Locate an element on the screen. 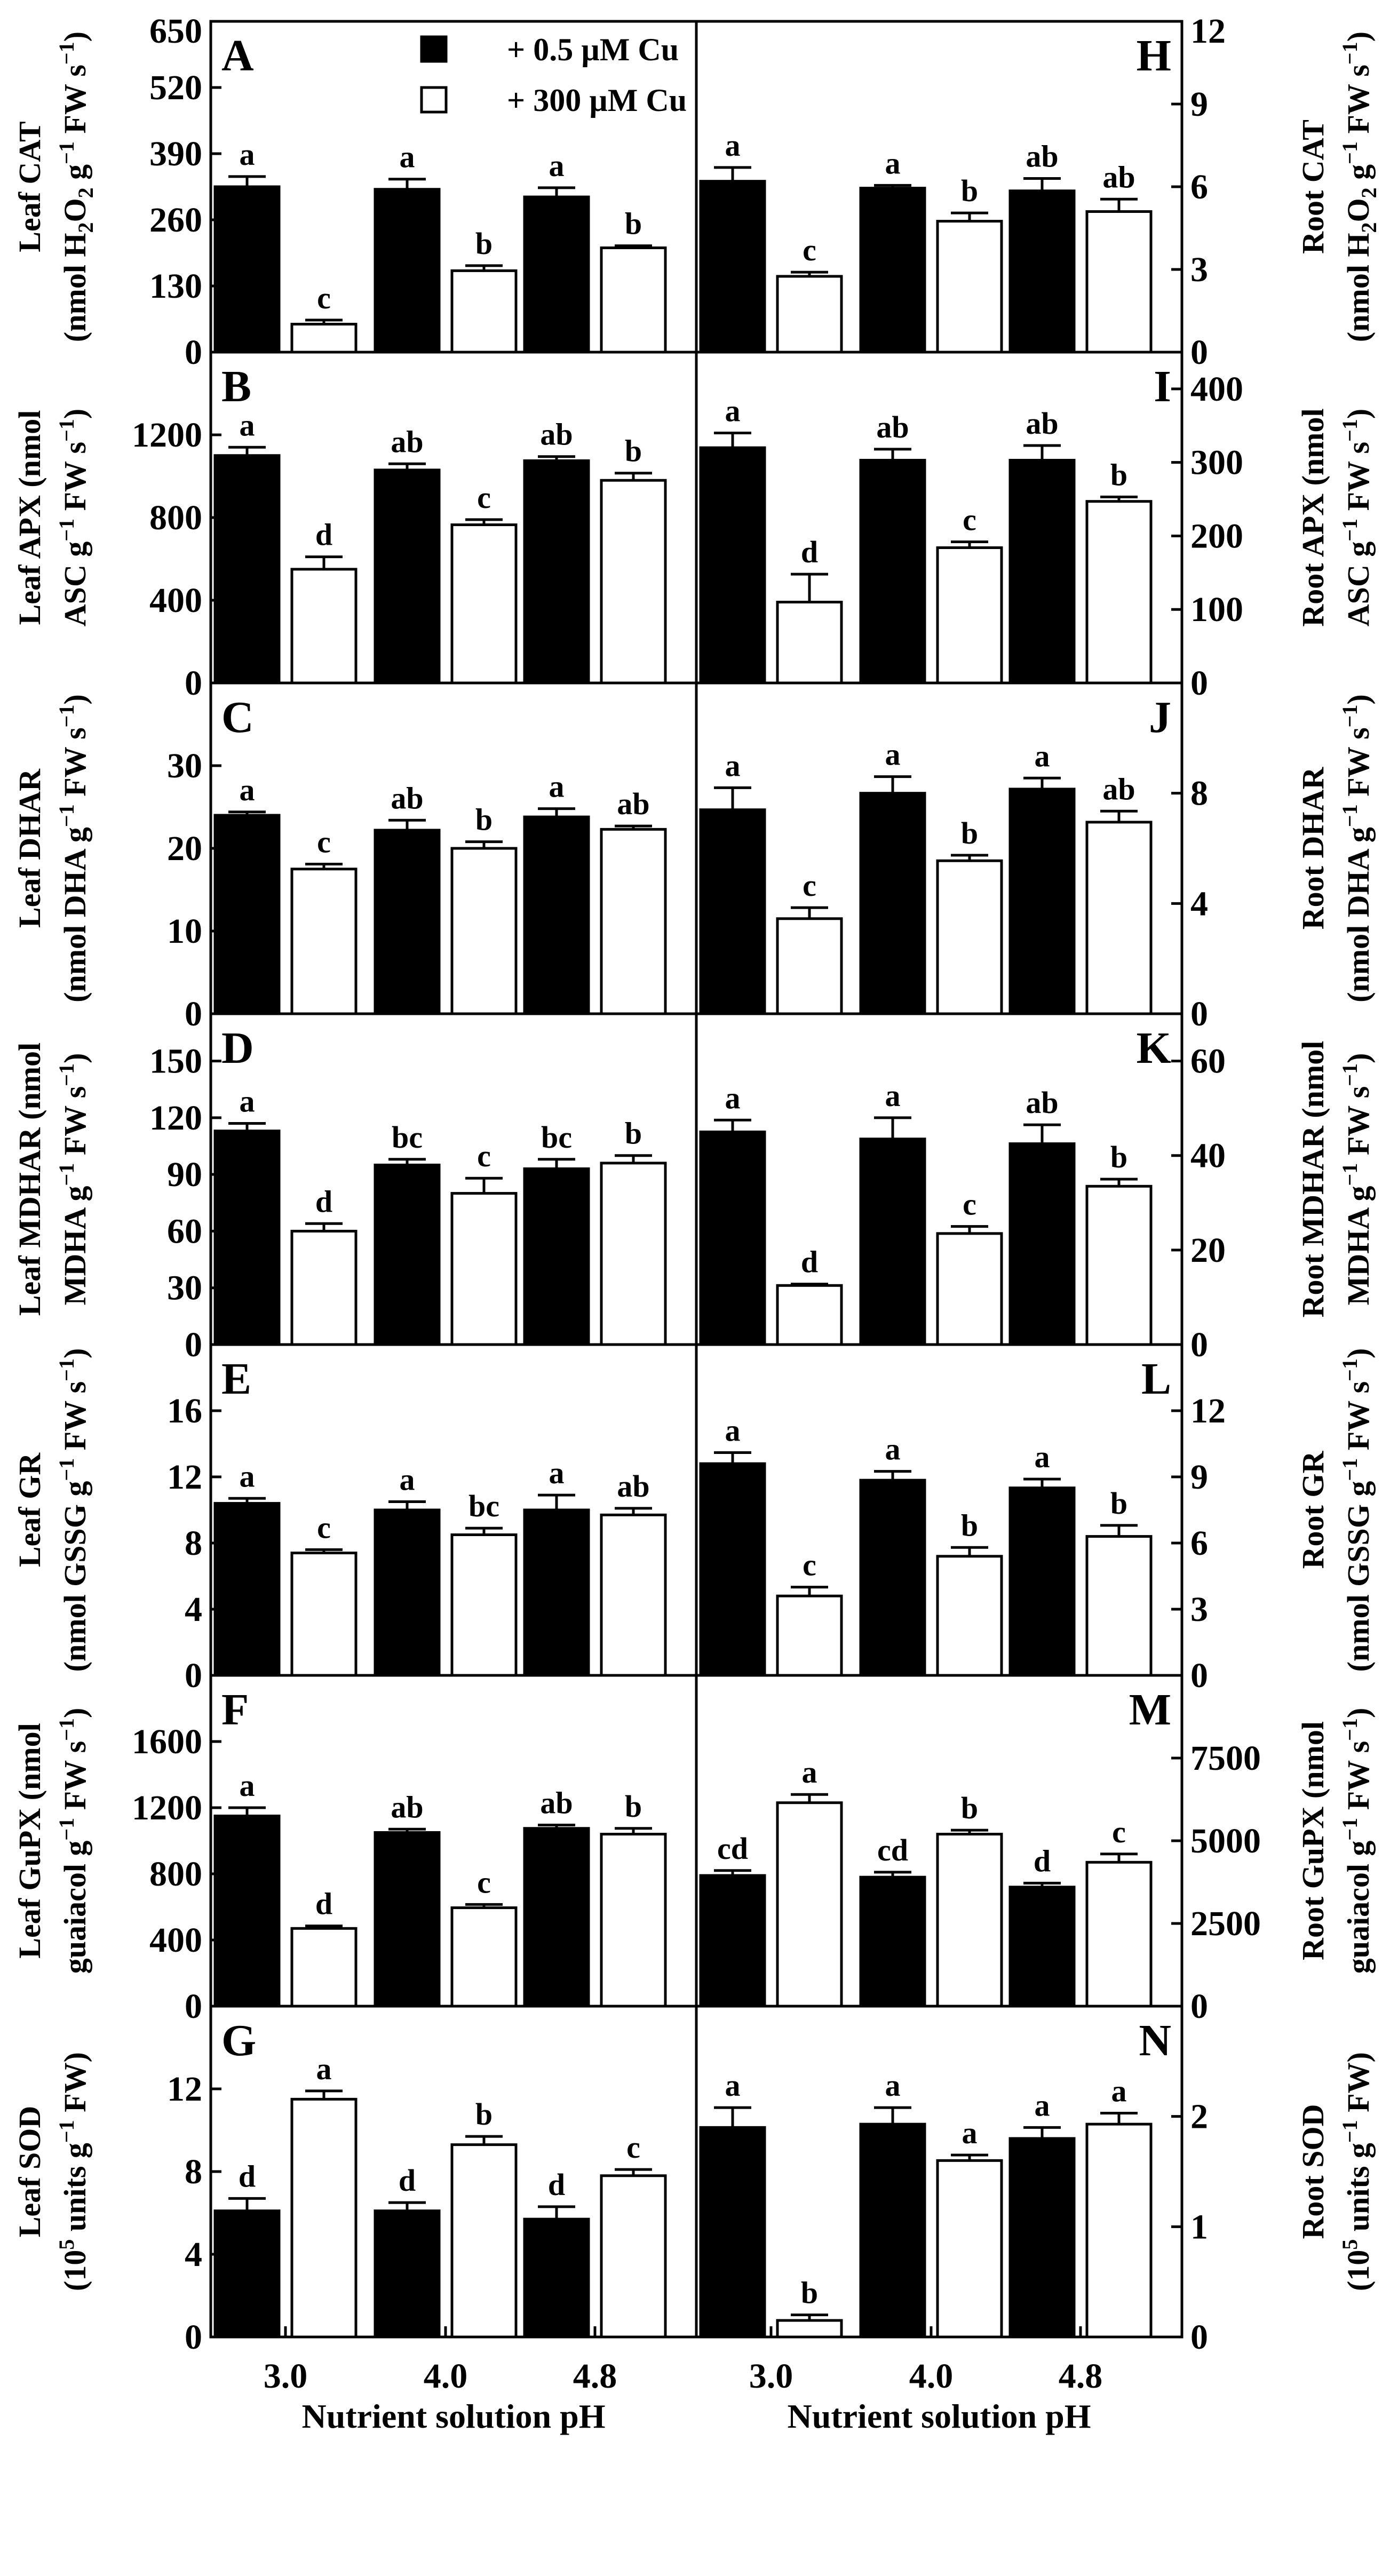  y-axis-label-line: guaiacol g−1 FW s−1) is located at coordinates (1357, 1841).